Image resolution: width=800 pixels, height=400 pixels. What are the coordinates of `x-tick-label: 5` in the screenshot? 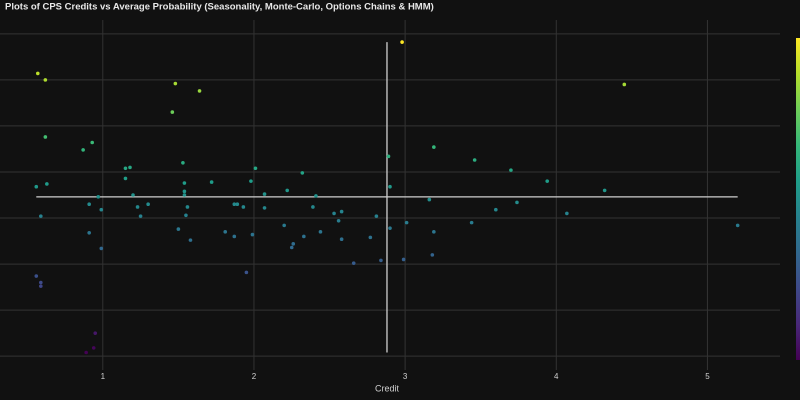 It's located at (707, 376).